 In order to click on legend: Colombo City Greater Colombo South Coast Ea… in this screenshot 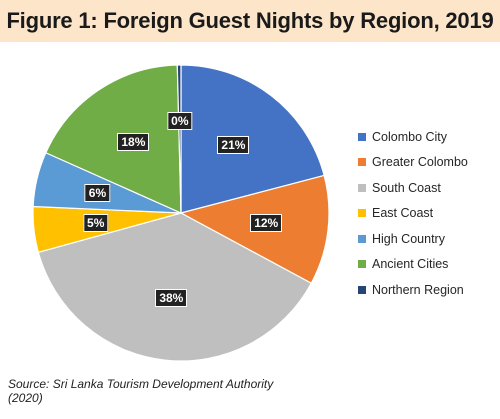, I will do `click(413, 213)`.